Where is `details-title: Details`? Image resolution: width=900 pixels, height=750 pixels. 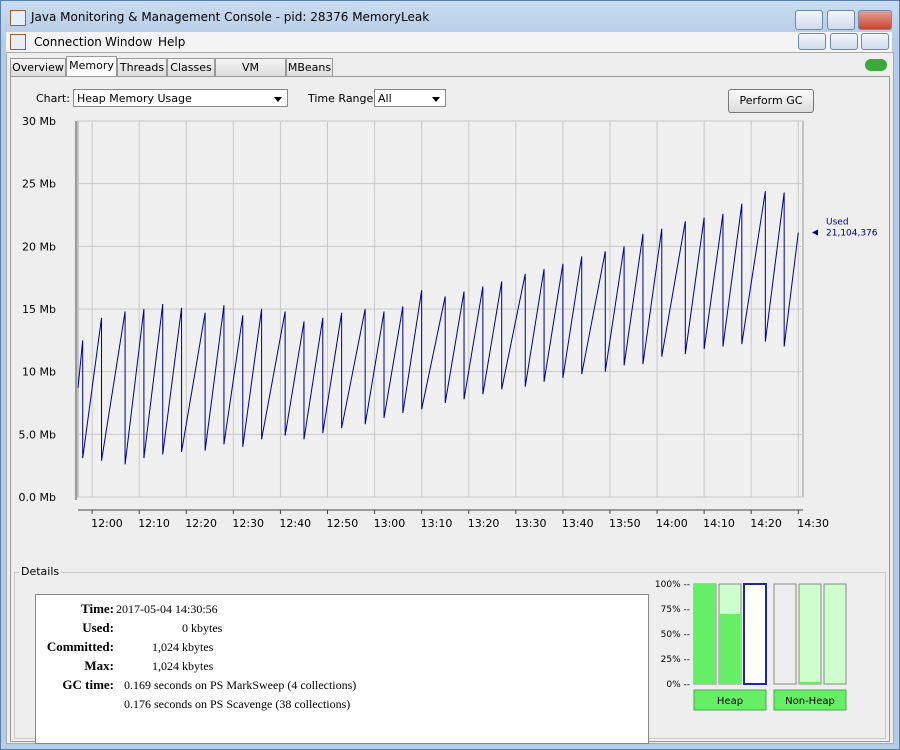
details-title: Details is located at coordinates (40, 571).